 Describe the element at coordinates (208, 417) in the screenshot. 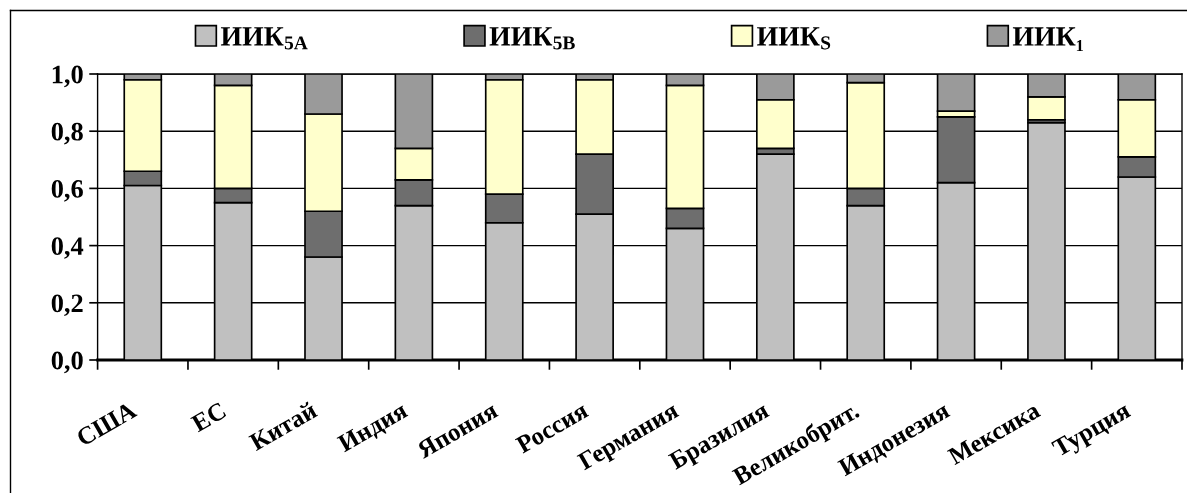

I see `x-tick-label: ЕС` at that location.